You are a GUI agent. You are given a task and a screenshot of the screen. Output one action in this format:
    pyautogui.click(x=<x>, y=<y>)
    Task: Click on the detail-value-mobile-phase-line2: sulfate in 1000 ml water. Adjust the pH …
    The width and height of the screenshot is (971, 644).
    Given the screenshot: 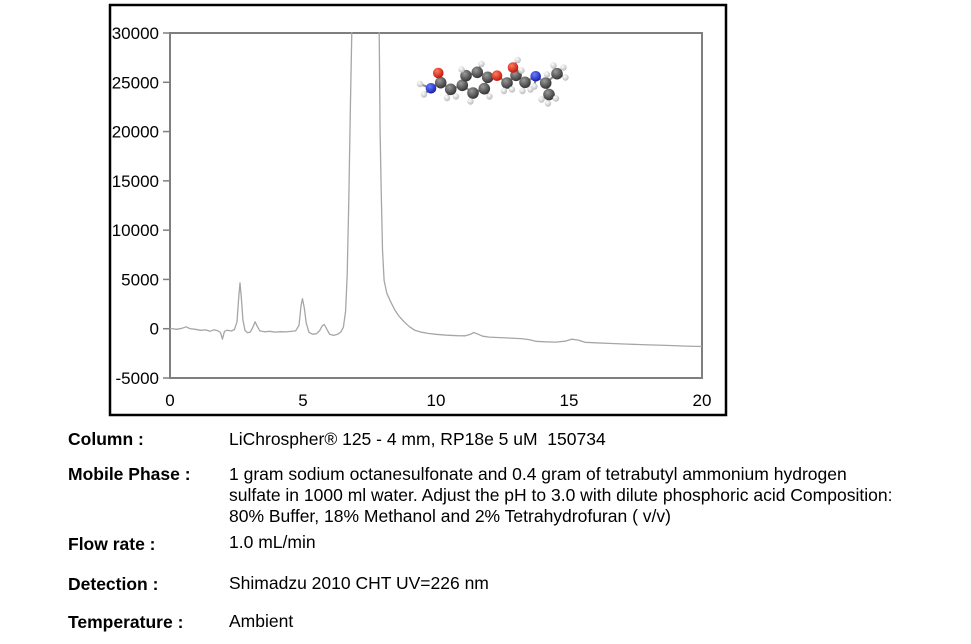 What is the action you would take?
    pyautogui.click(x=561, y=495)
    